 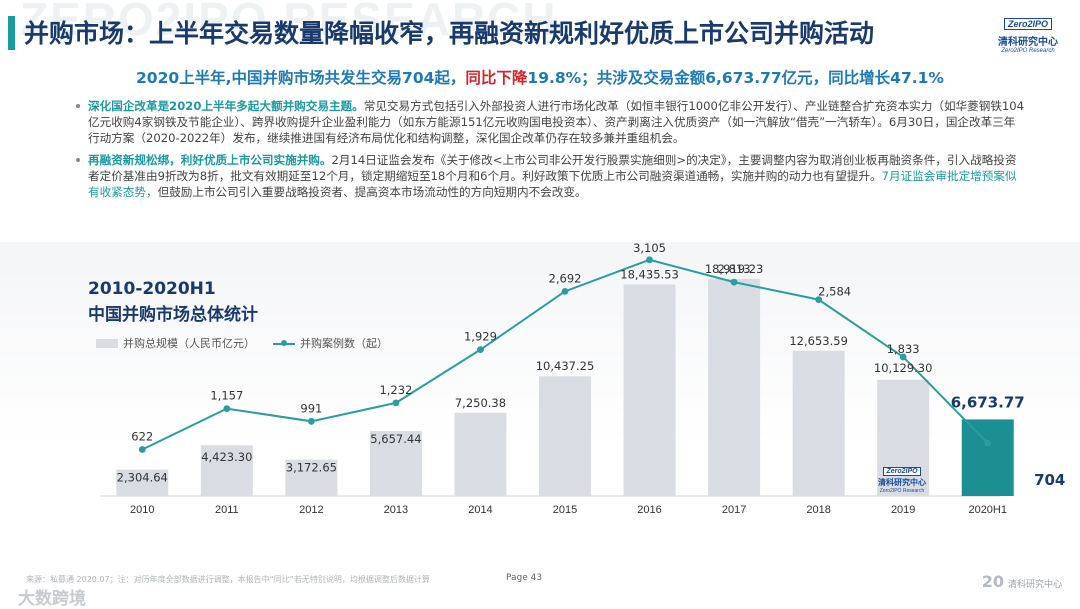 I want to click on line-point-2011, so click(x=227, y=409).